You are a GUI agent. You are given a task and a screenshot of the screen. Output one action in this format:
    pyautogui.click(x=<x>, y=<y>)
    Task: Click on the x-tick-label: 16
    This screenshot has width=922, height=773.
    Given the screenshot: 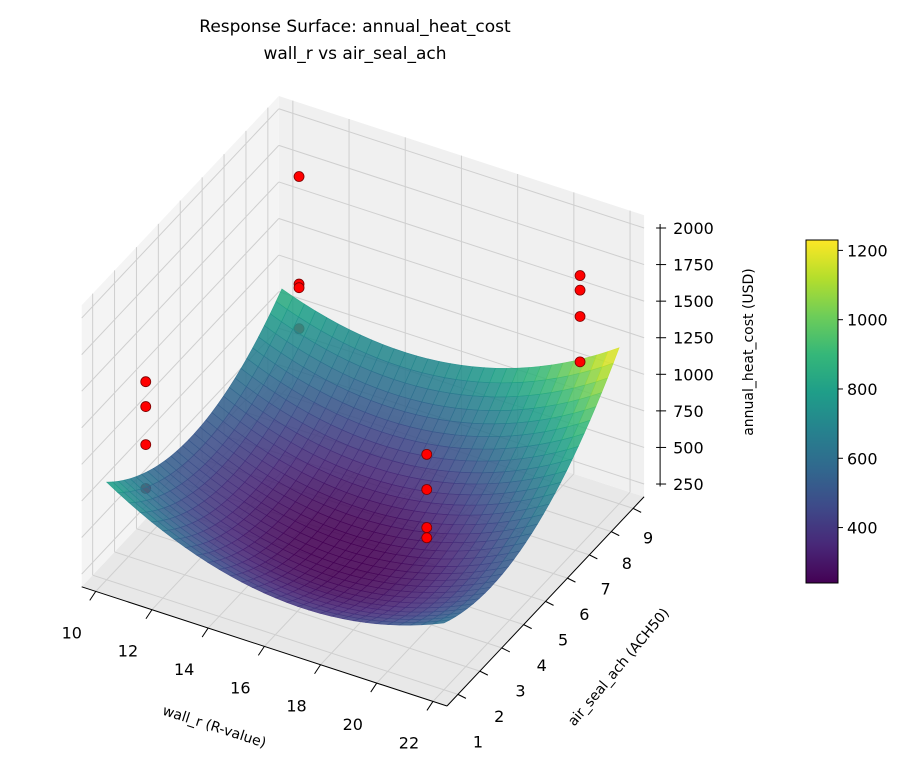 What is the action you would take?
    pyautogui.click(x=240, y=687)
    